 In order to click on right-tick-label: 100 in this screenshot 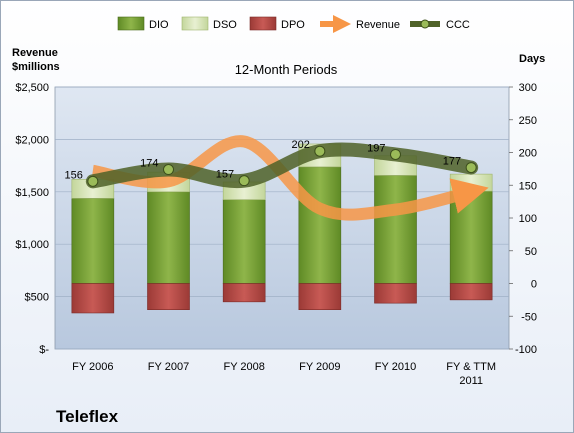, I will do `click(528, 219)`.